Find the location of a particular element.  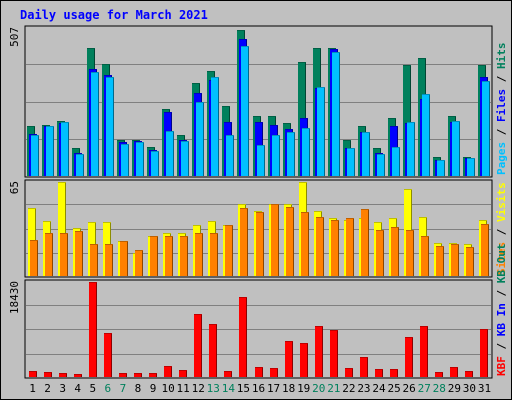

panel-2-legend: Sites / Visits is located at coordinates (501, 228).